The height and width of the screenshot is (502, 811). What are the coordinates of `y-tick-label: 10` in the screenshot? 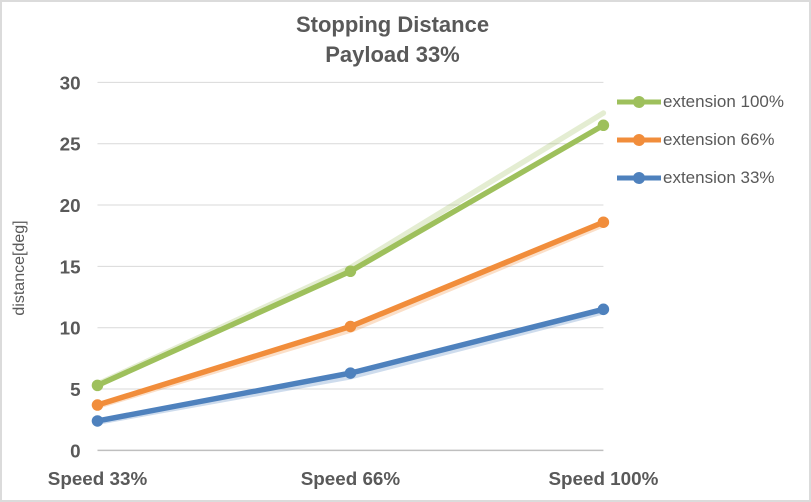 It's located at (70, 328).